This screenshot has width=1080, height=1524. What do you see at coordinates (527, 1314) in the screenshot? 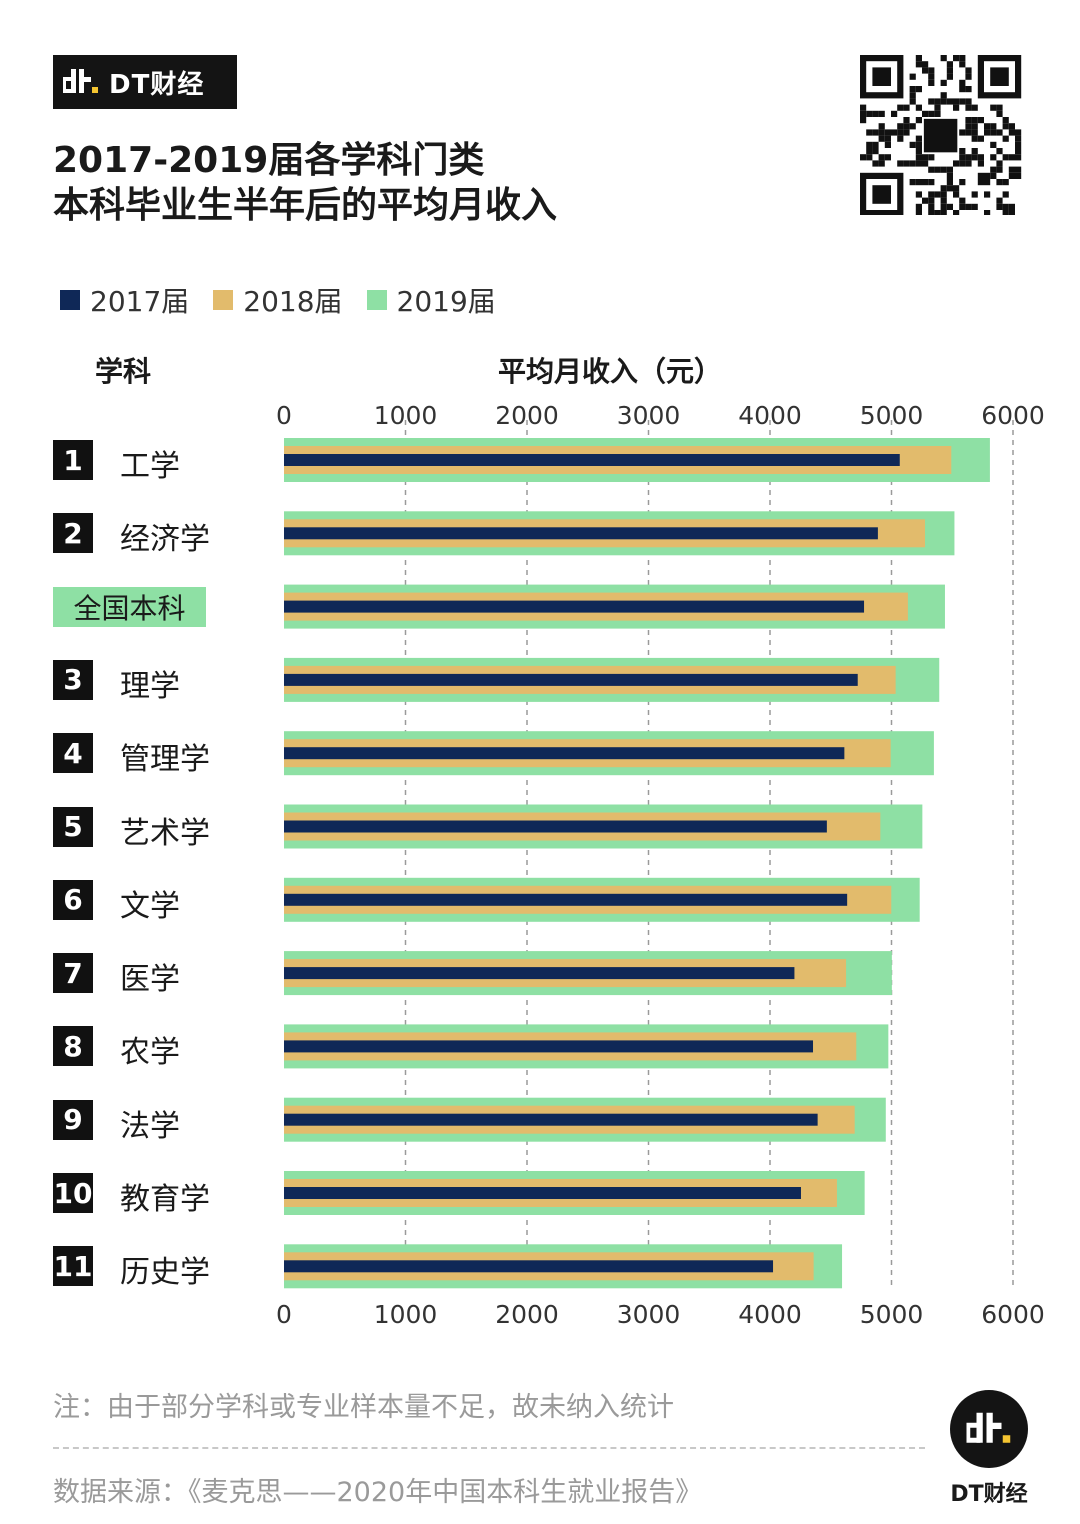
I see `x-tick-label-bottom: 2000` at bounding box center [527, 1314].